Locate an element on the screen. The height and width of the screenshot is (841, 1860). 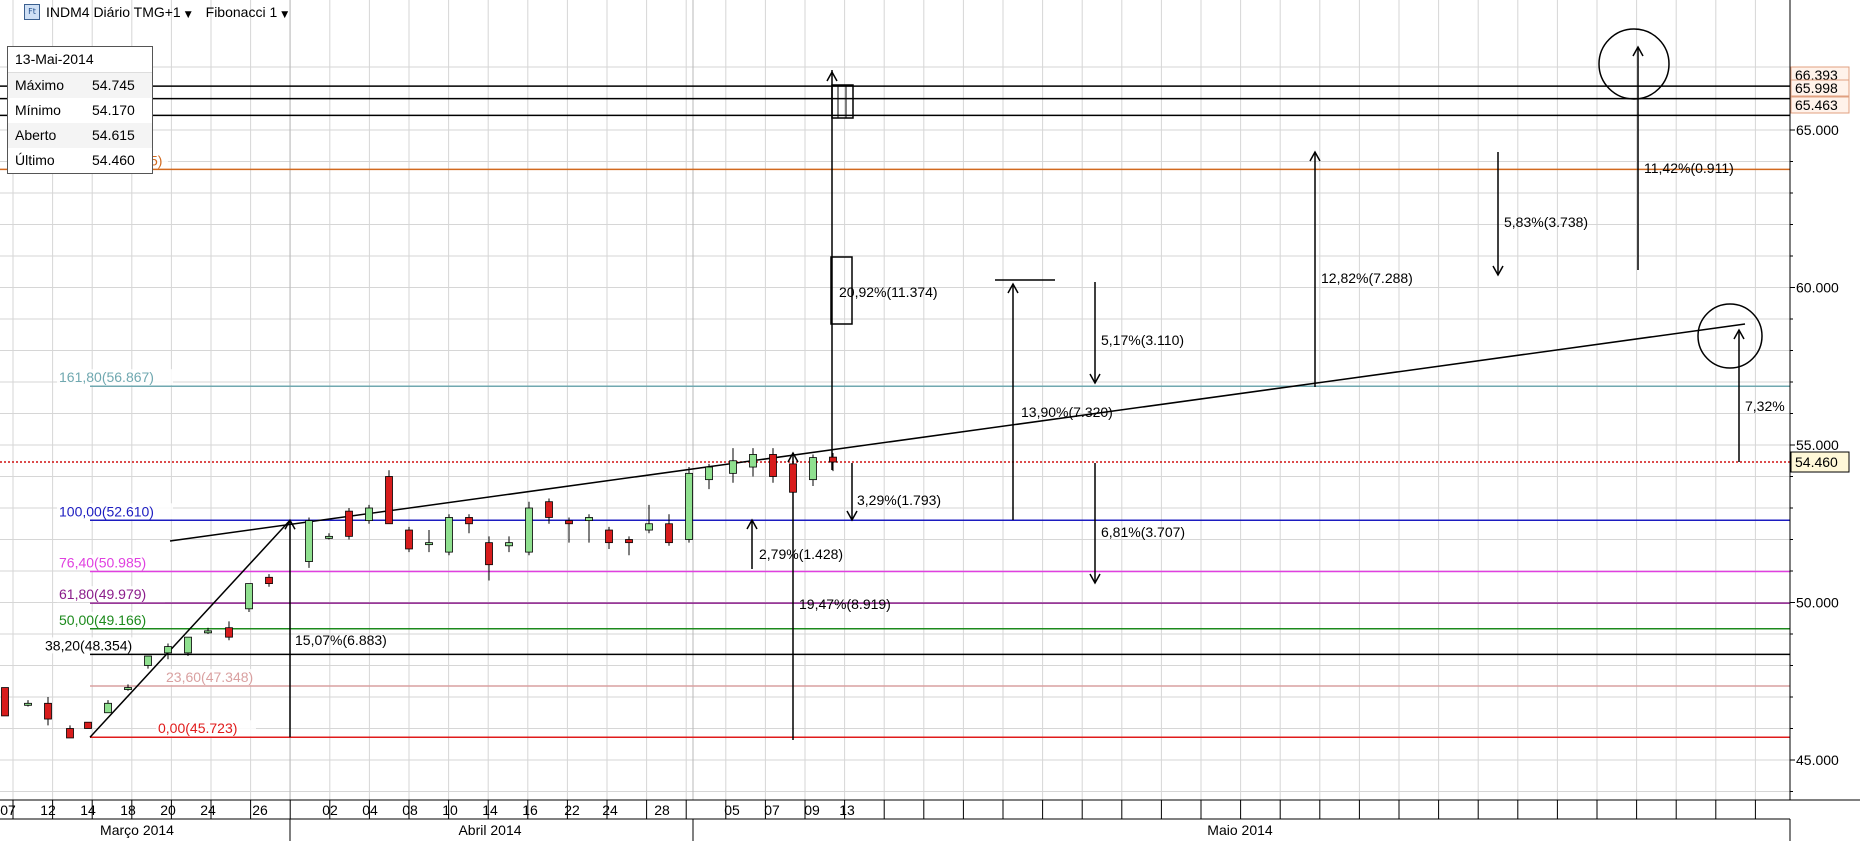
date-tick-label: 12 is located at coordinates (48, 810).